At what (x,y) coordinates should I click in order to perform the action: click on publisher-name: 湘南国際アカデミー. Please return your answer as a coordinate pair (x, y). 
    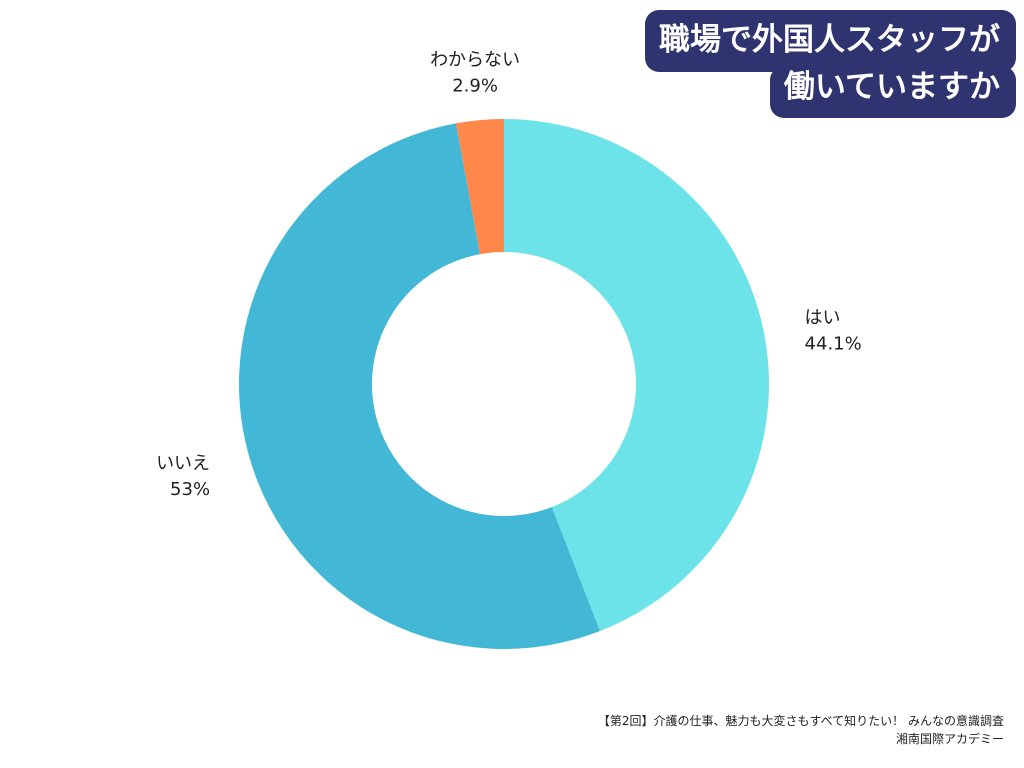
    Looking at the image, I should click on (949, 739).